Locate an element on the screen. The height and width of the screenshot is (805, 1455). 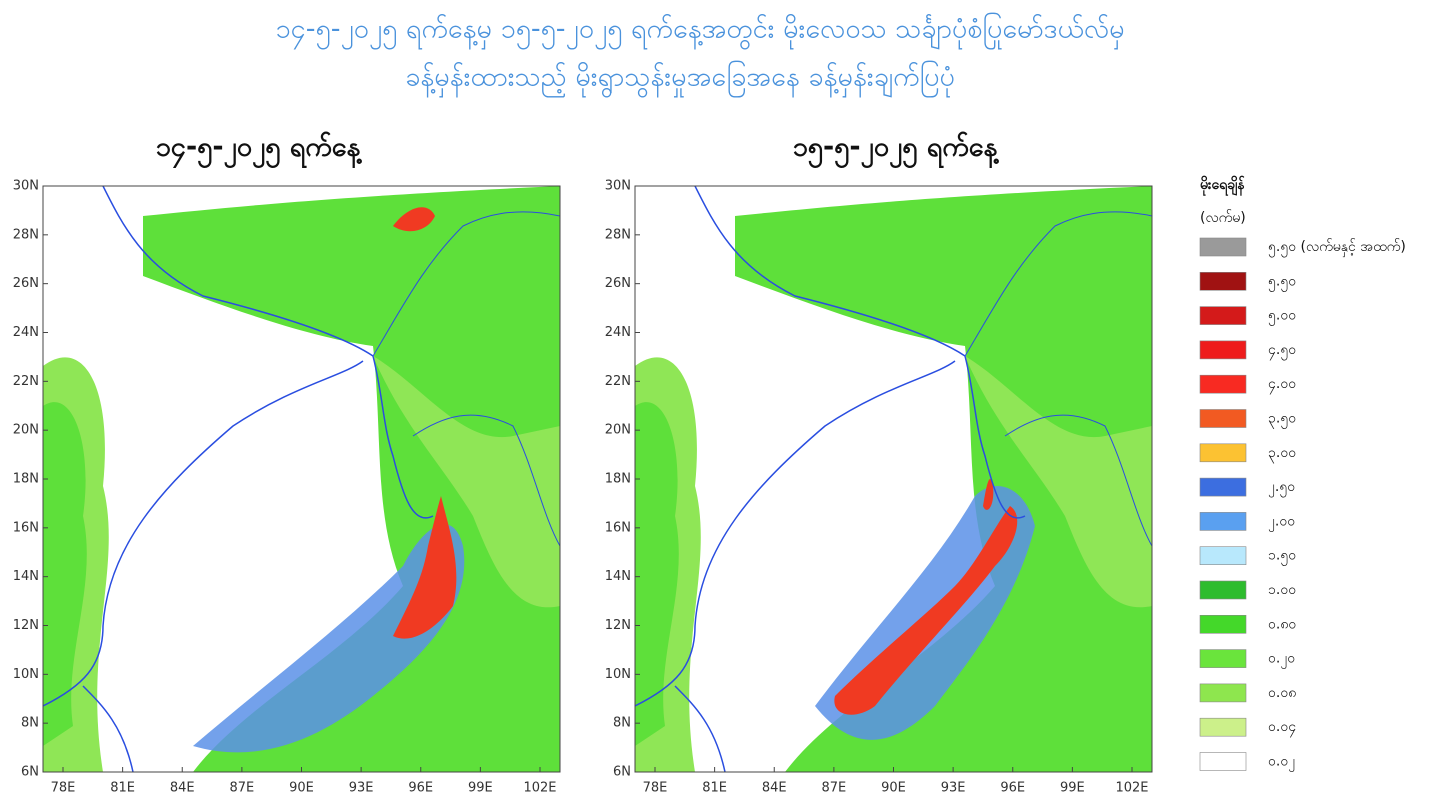
x-tick-label: 87E is located at coordinates (833, 788).